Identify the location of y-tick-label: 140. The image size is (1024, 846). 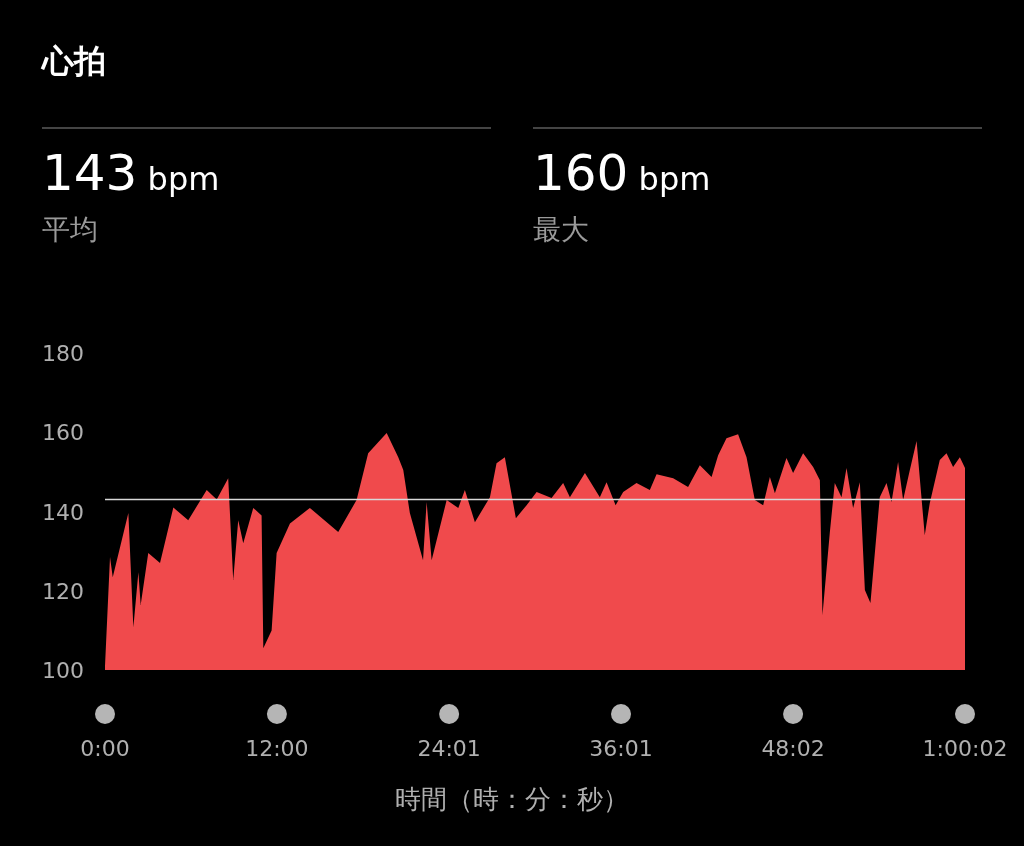
(63, 512).